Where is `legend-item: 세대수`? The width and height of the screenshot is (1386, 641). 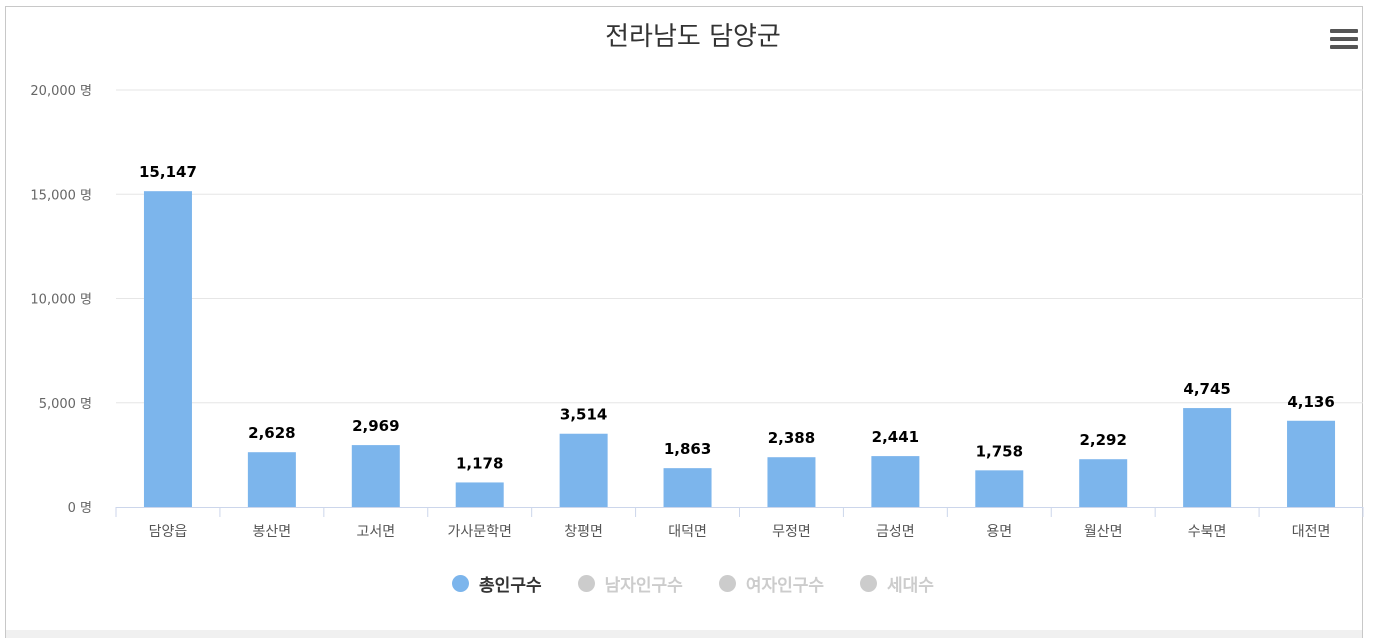
legend-item: 세대수 is located at coordinates (897, 583).